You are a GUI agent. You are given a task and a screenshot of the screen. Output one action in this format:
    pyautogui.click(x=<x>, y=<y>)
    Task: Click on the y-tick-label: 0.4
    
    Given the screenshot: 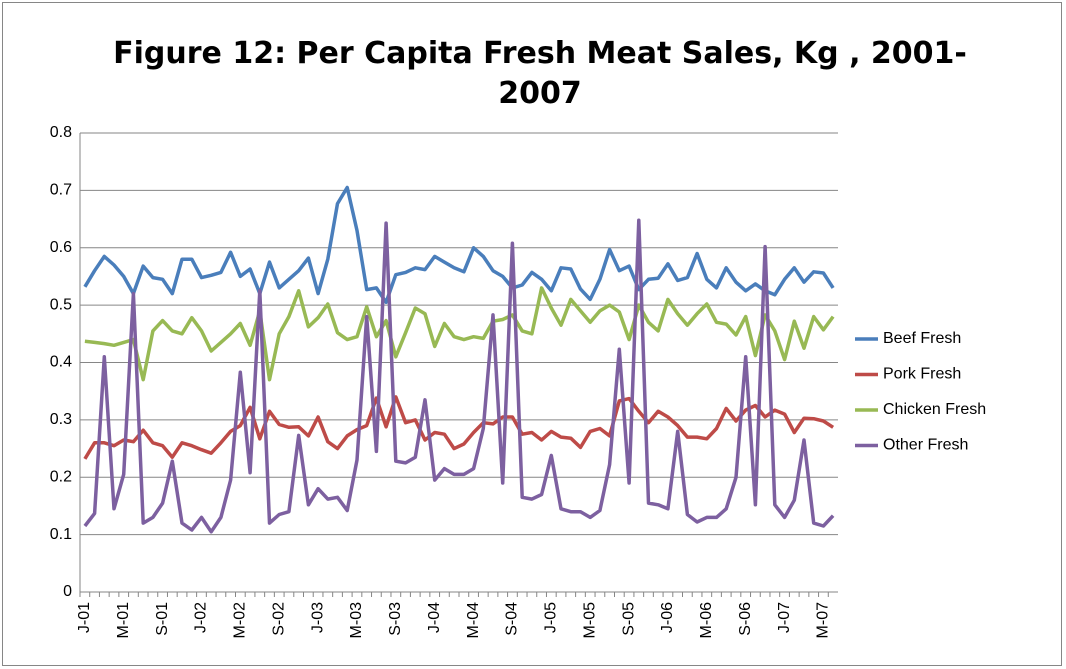 What is the action you would take?
    pyautogui.click(x=61, y=362)
    